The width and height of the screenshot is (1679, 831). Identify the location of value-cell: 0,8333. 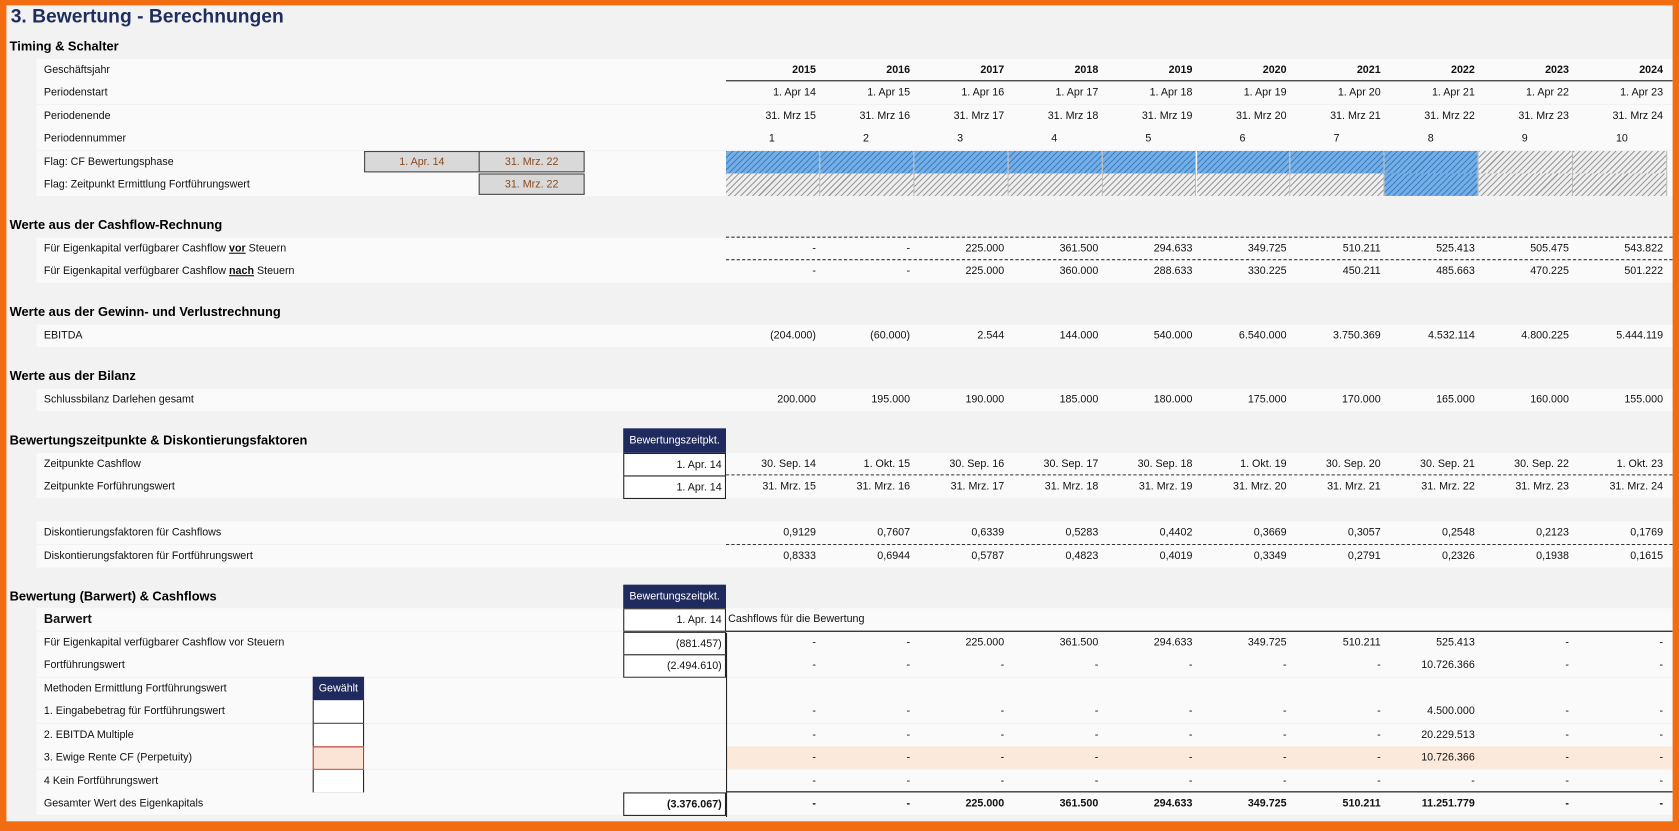
(799, 556).